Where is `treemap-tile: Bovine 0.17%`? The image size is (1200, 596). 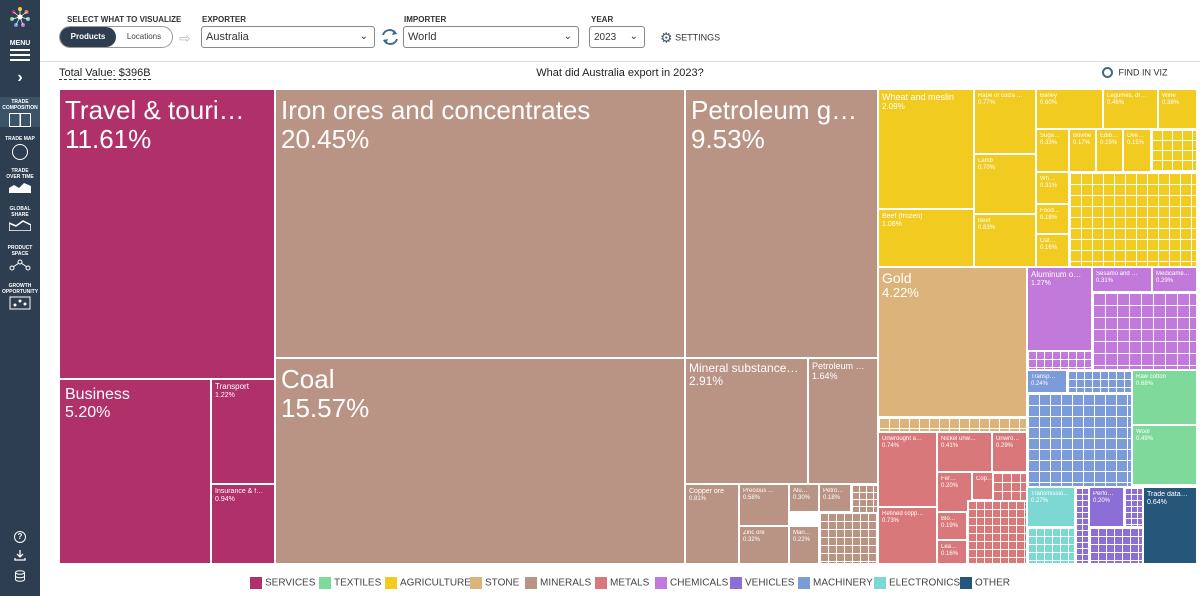
treemap-tile: Bovine 0.17% is located at coordinates (1082, 150).